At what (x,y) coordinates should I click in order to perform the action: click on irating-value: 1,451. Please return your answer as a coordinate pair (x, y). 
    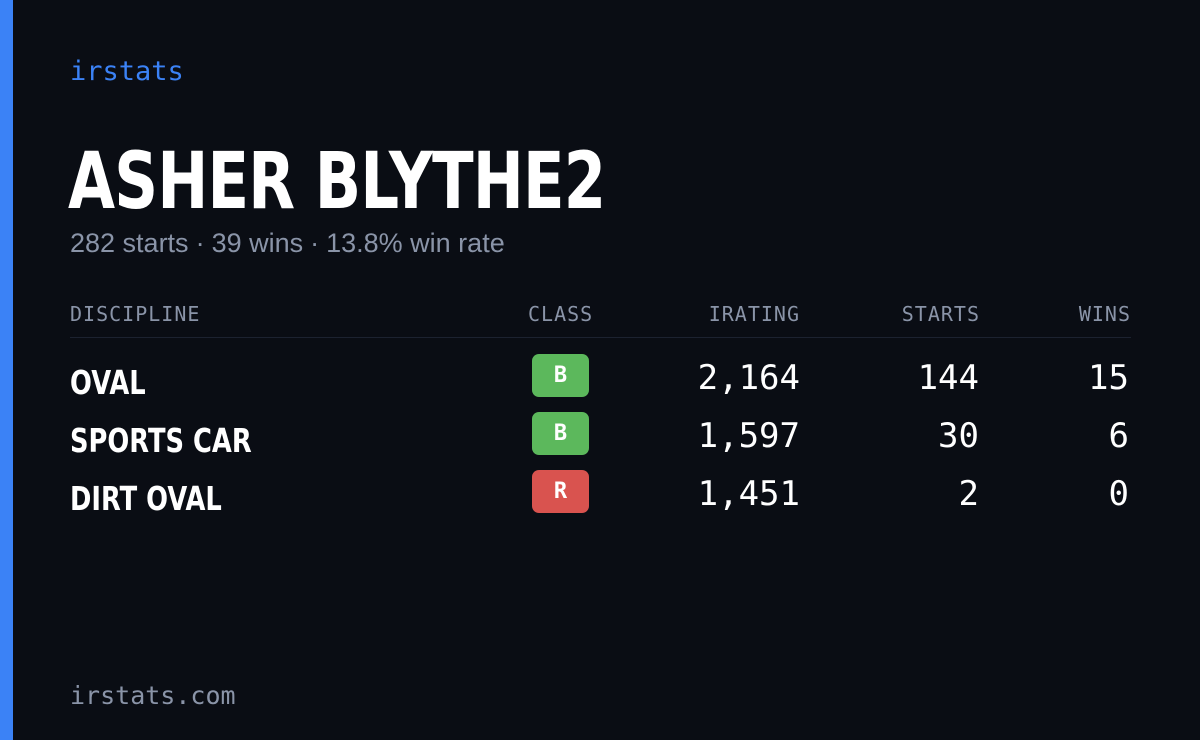
    Looking at the image, I should click on (748, 494).